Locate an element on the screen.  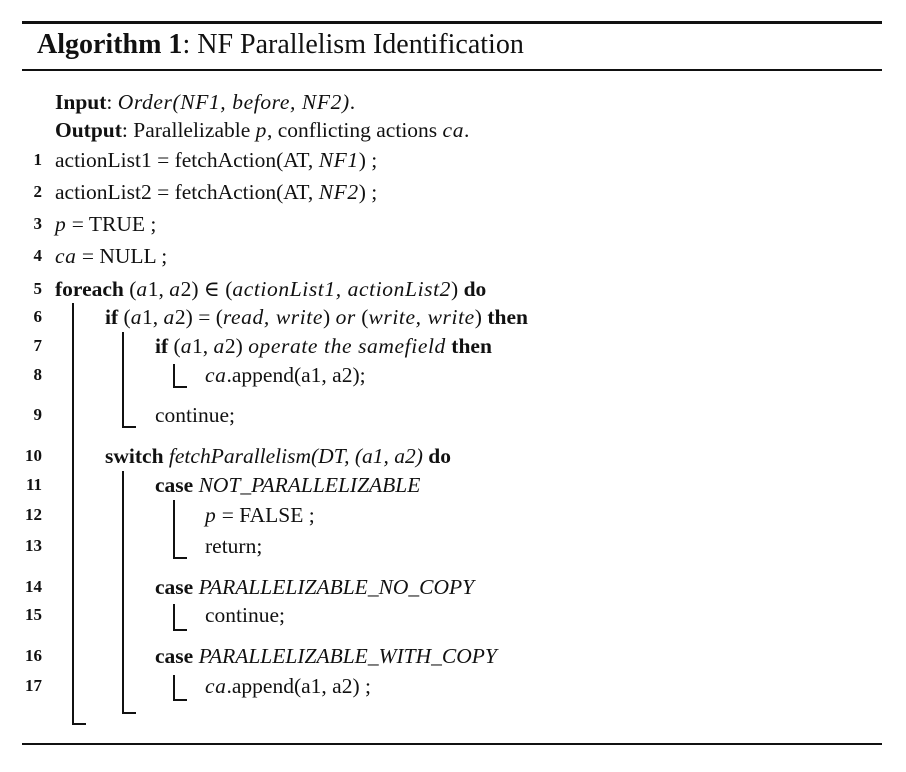
case3-block-bar is located at coordinates (174, 688).